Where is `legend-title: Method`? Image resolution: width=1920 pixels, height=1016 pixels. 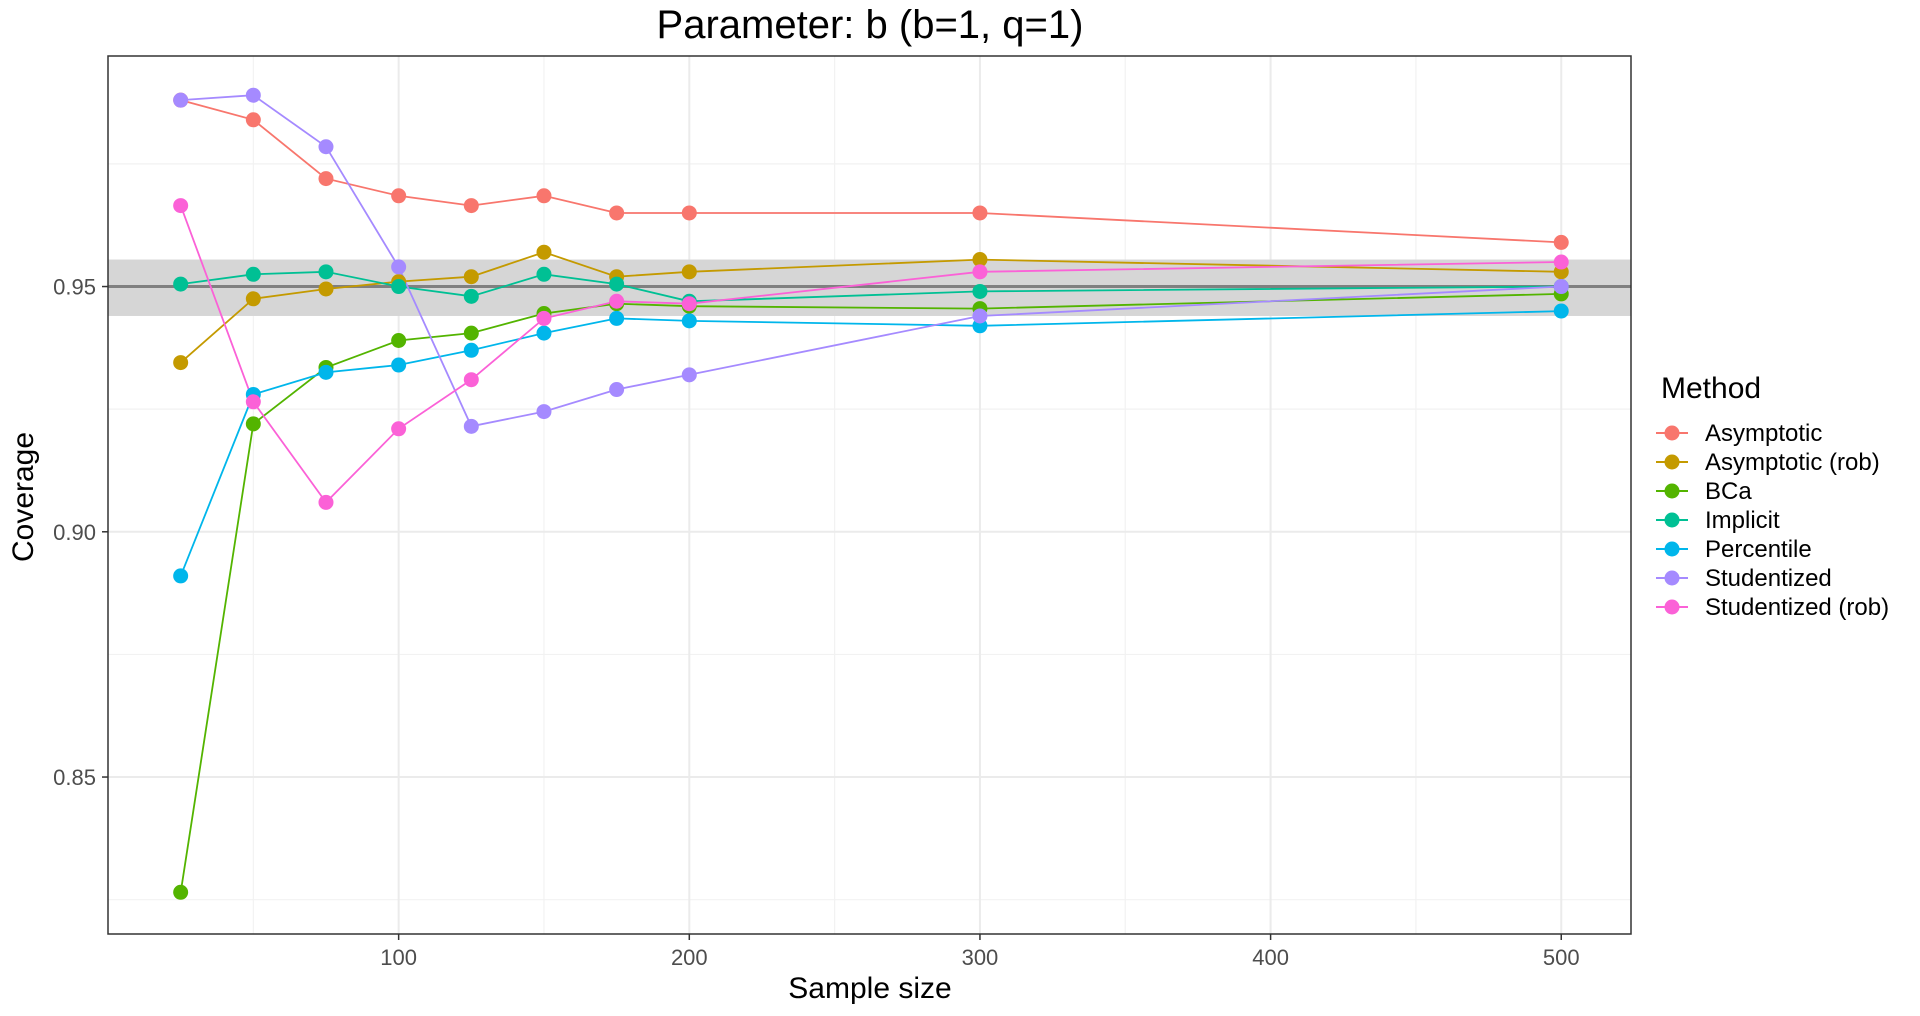
legend-title: Method is located at coordinates (1711, 388).